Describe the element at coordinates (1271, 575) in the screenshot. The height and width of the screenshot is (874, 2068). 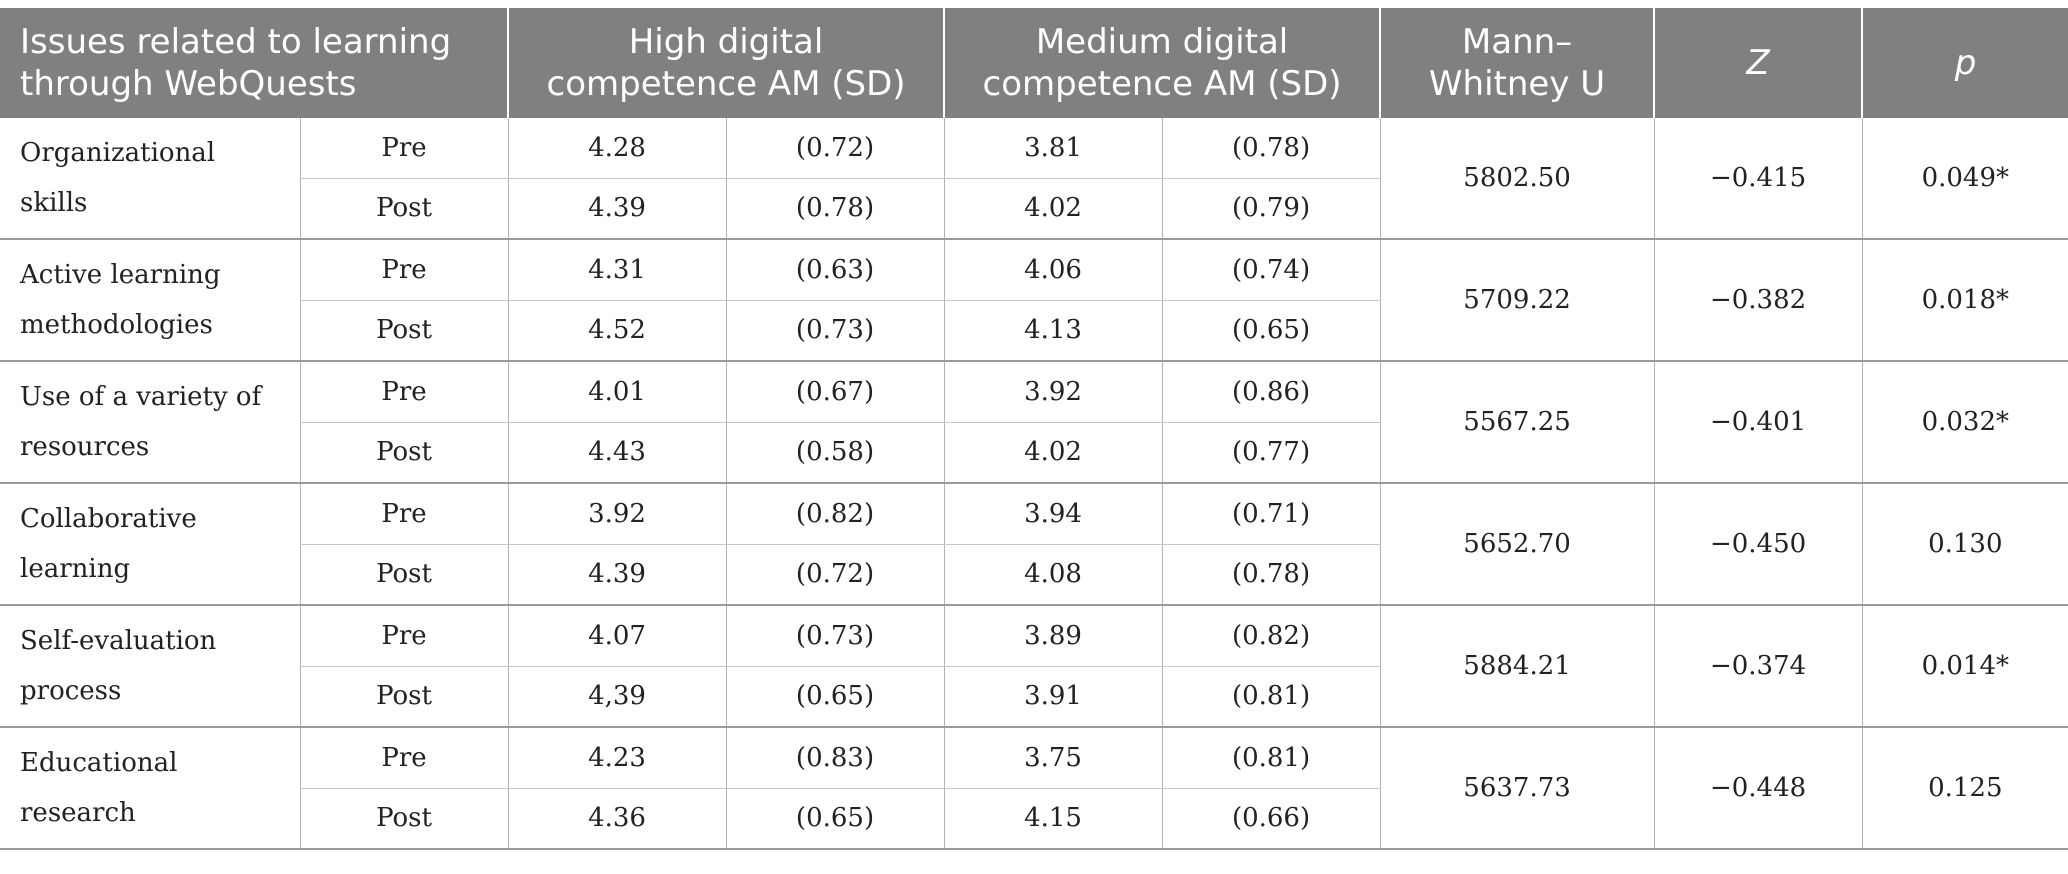
I see `medium-sd-cell: (0.78)` at that location.